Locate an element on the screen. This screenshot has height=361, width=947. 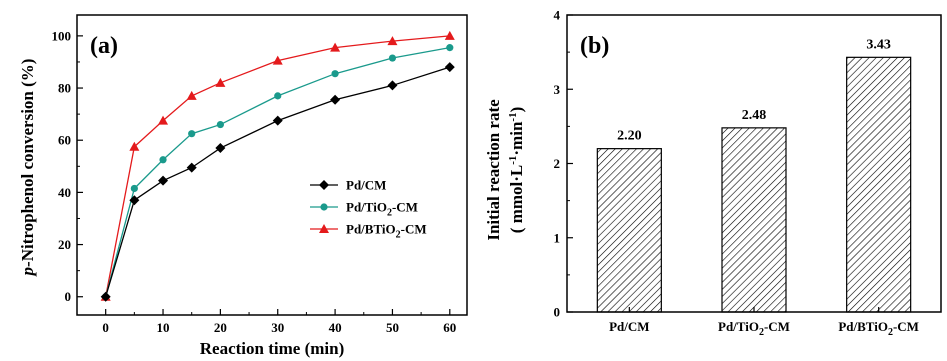
panel-a-x-tick-label: 50 is located at coordinates (392, 327).